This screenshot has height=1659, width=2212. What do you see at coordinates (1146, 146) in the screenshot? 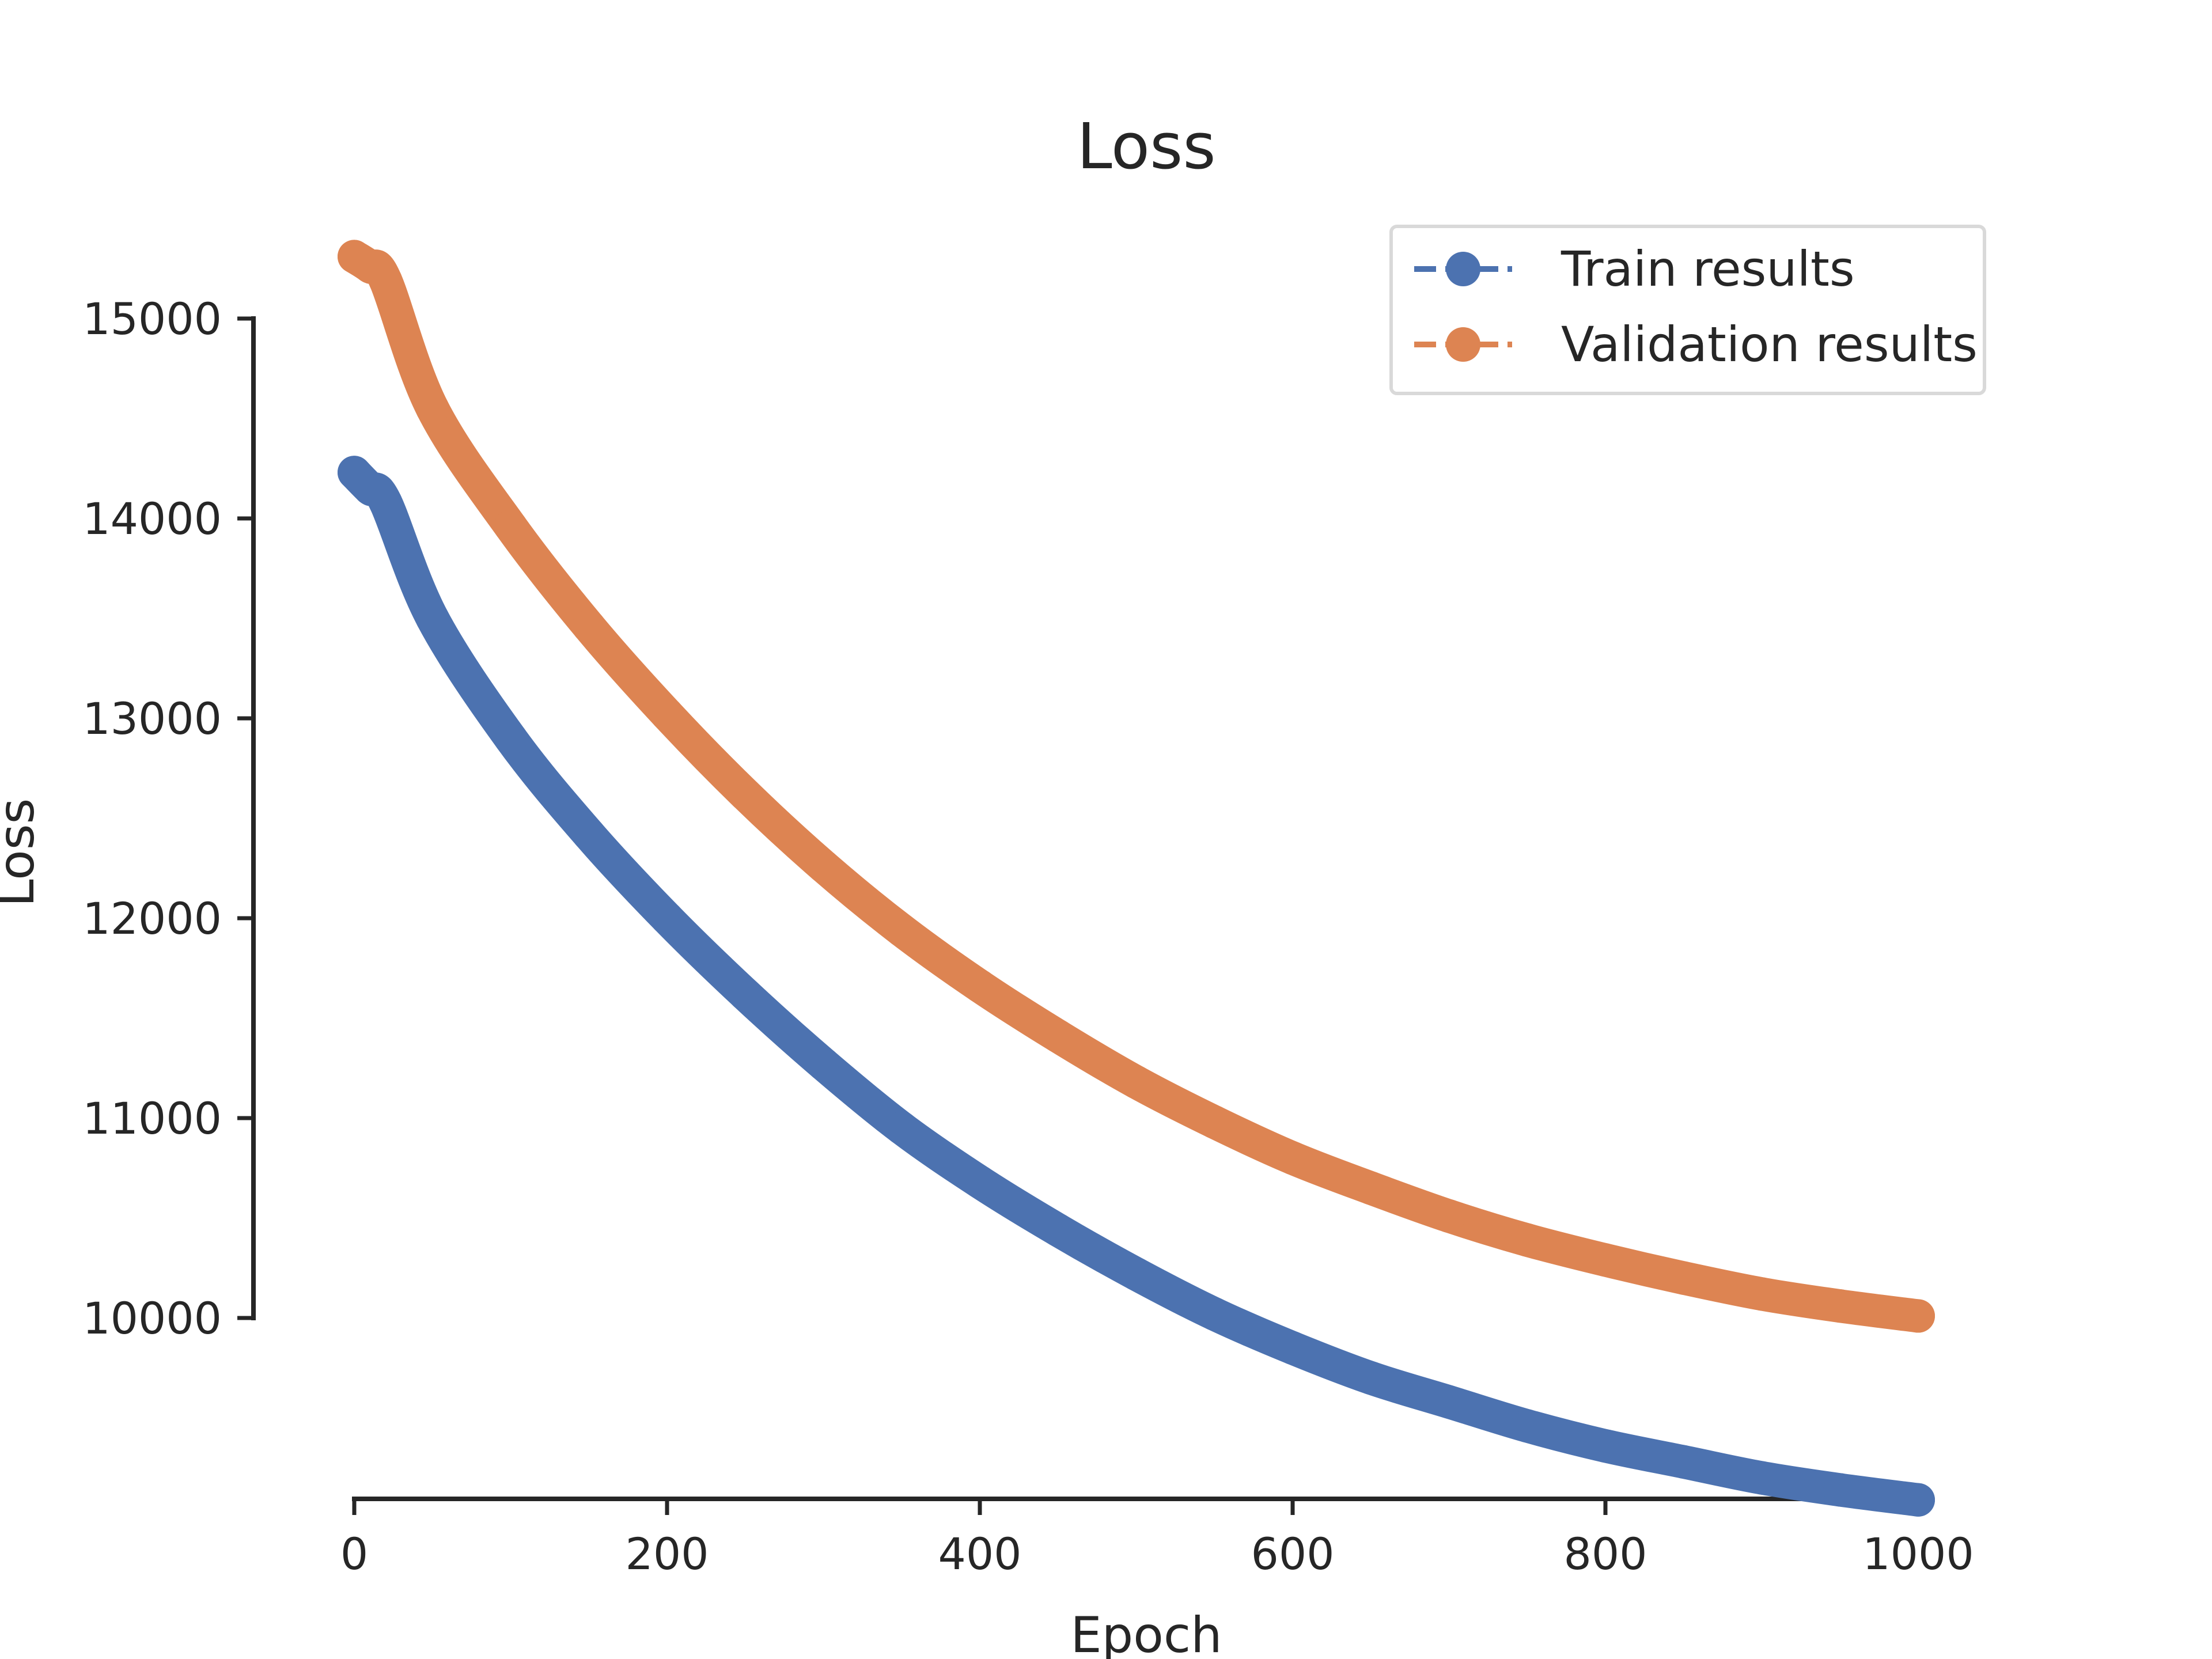
I see `chart-title: Loss` at bounding box center [1146, 146].